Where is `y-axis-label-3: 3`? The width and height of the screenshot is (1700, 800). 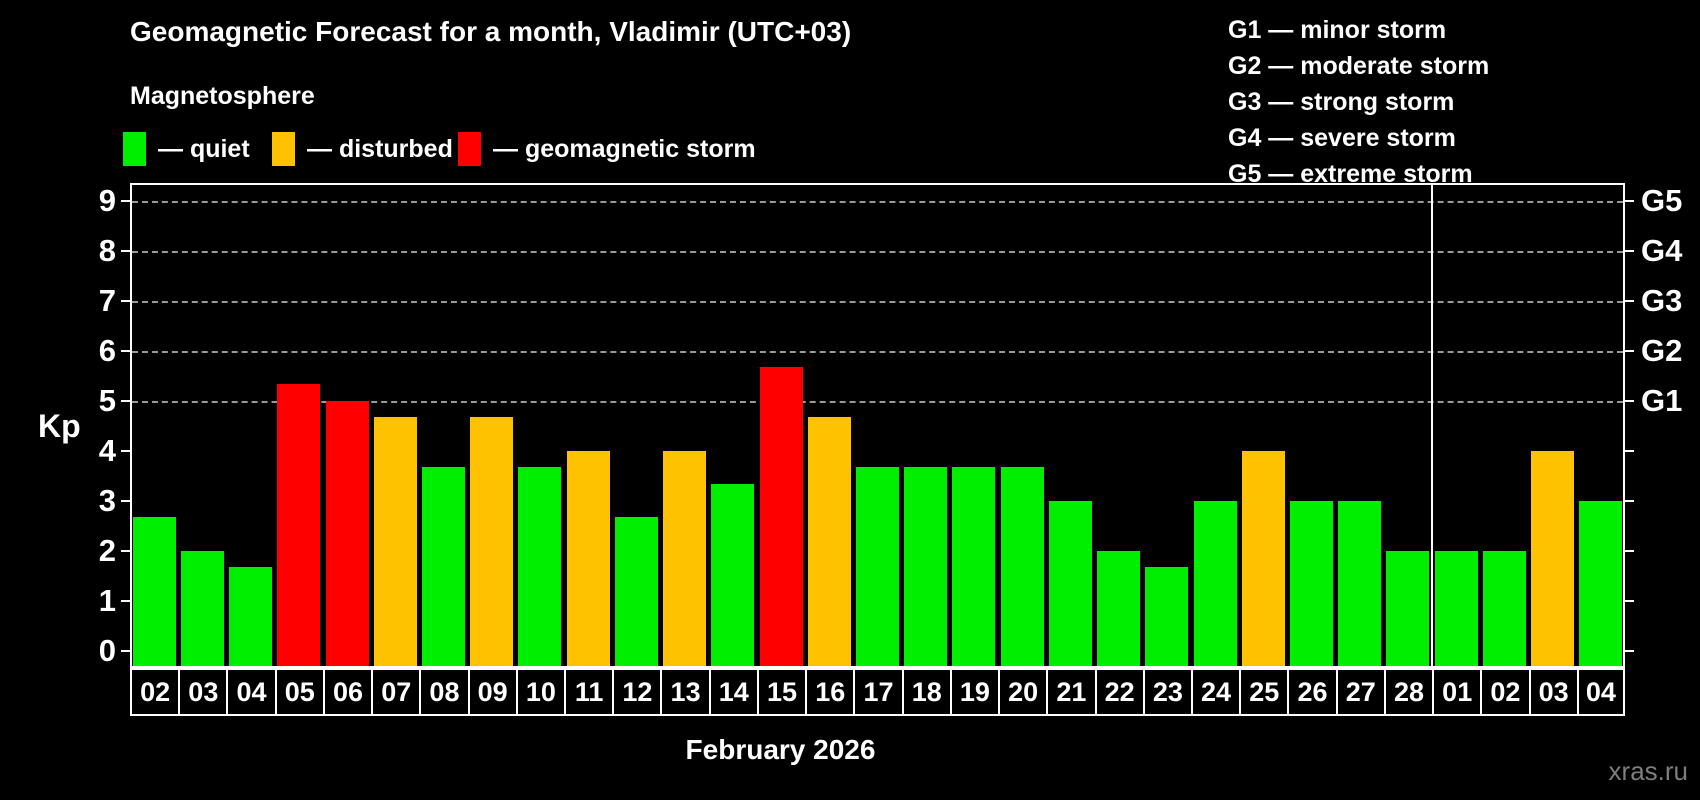
y-axis-label-3: 3 is located at coordinates (107, 500).